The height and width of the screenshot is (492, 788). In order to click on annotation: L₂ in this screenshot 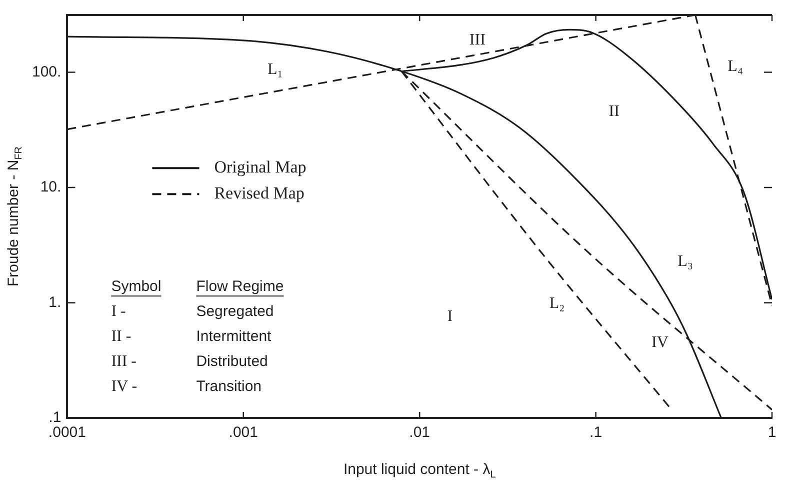, I will do `click(557, 303)`.